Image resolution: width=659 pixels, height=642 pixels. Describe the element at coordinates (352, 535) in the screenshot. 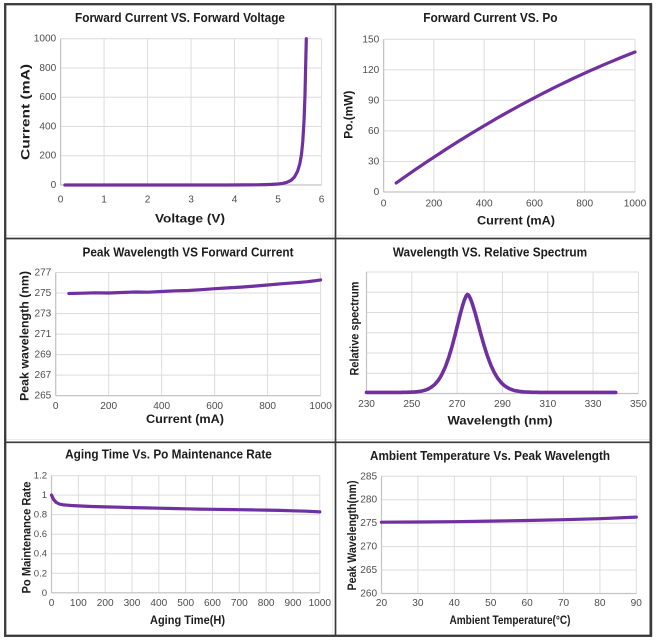

I see `svg-text: Peak Wavelength(nm)` at that location.